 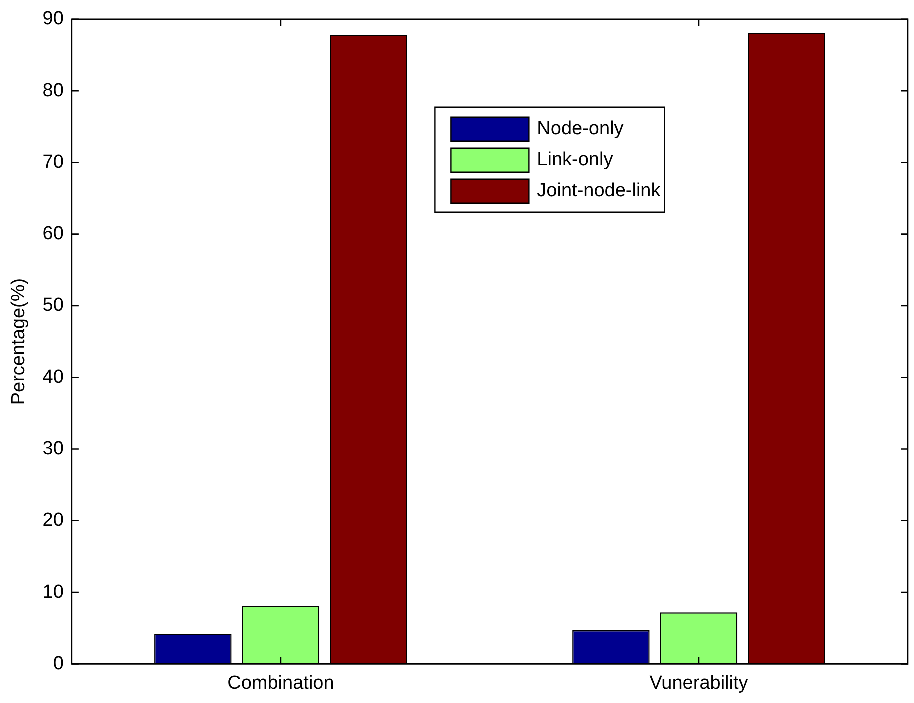 I want to click on y-tick-label: 50, so click(x=53, y=305).